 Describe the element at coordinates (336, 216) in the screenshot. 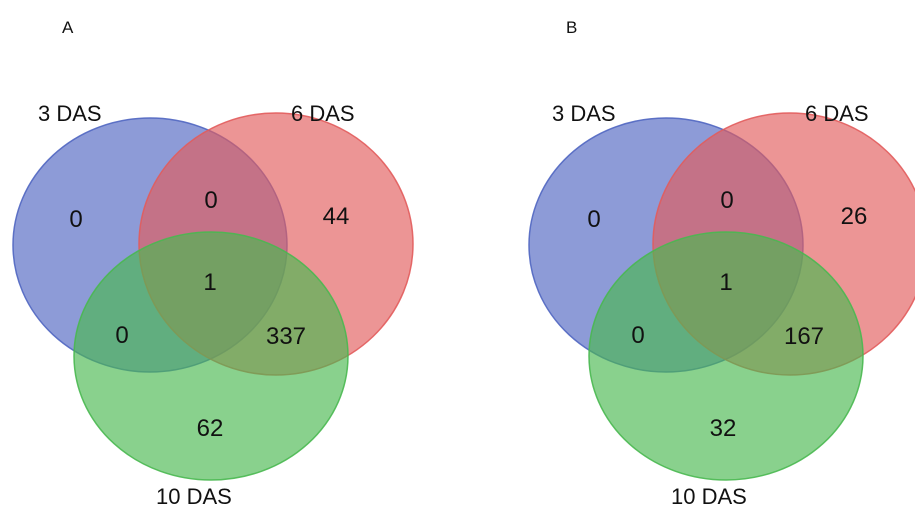

I see `count-only-6-das: 44` at that location.